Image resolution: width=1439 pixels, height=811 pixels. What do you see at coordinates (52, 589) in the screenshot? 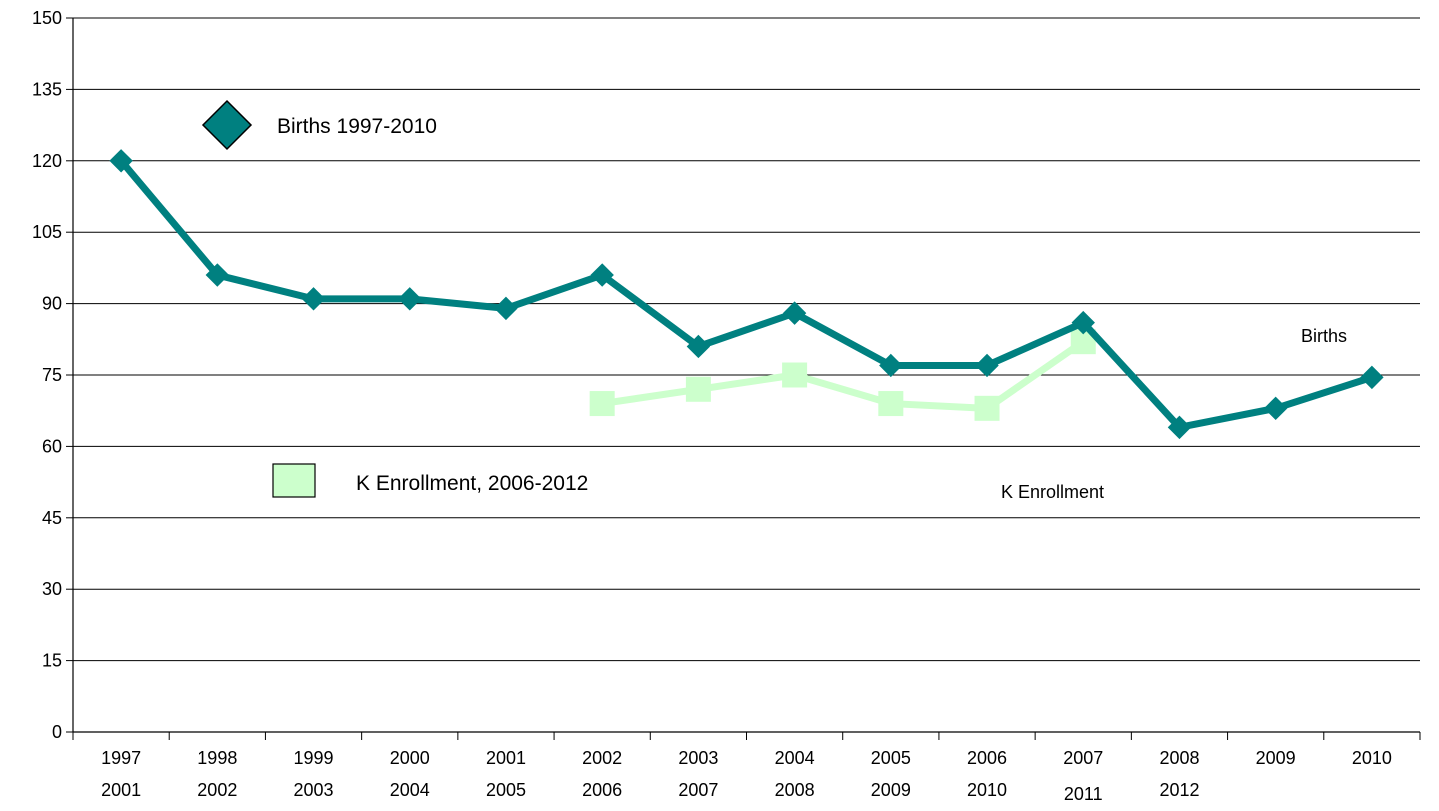
I see `y-tick-label: 30` at bounding box center [52, 589].